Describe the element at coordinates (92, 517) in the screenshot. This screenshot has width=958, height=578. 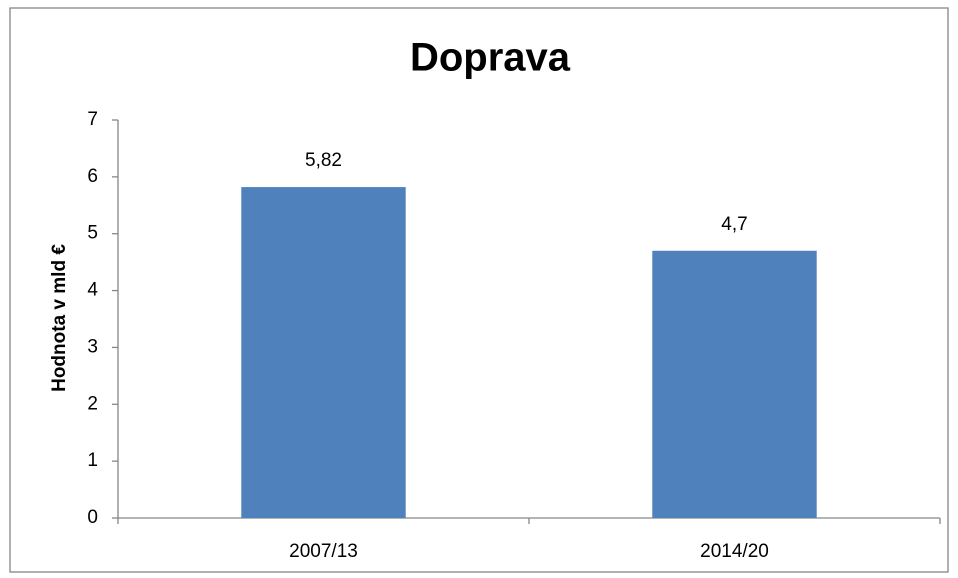
I see `y-tick-label: 0` at that location.